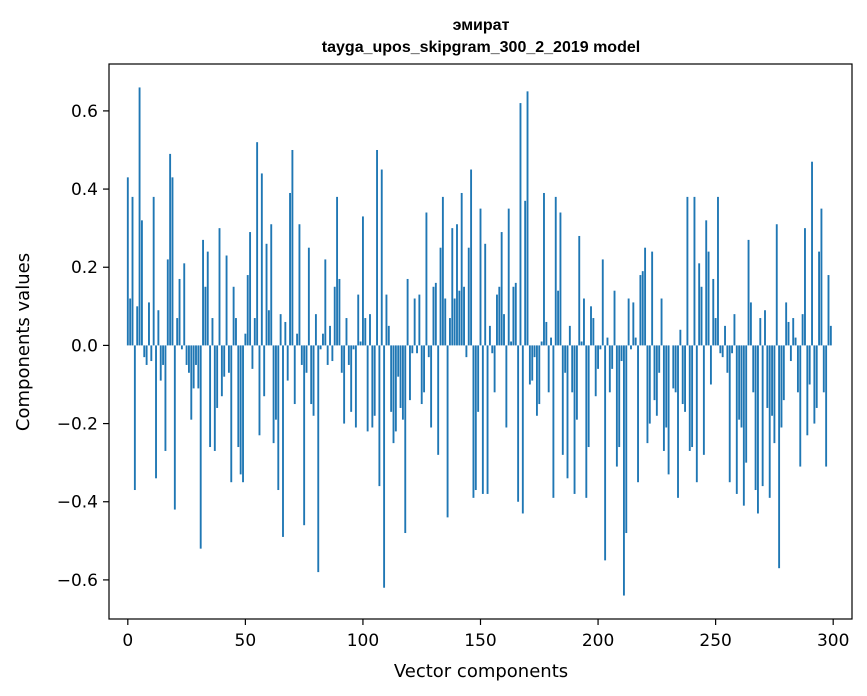 The image size is (867, 696). I want to click on y-tick-label: 0.4, so click(84, 190).